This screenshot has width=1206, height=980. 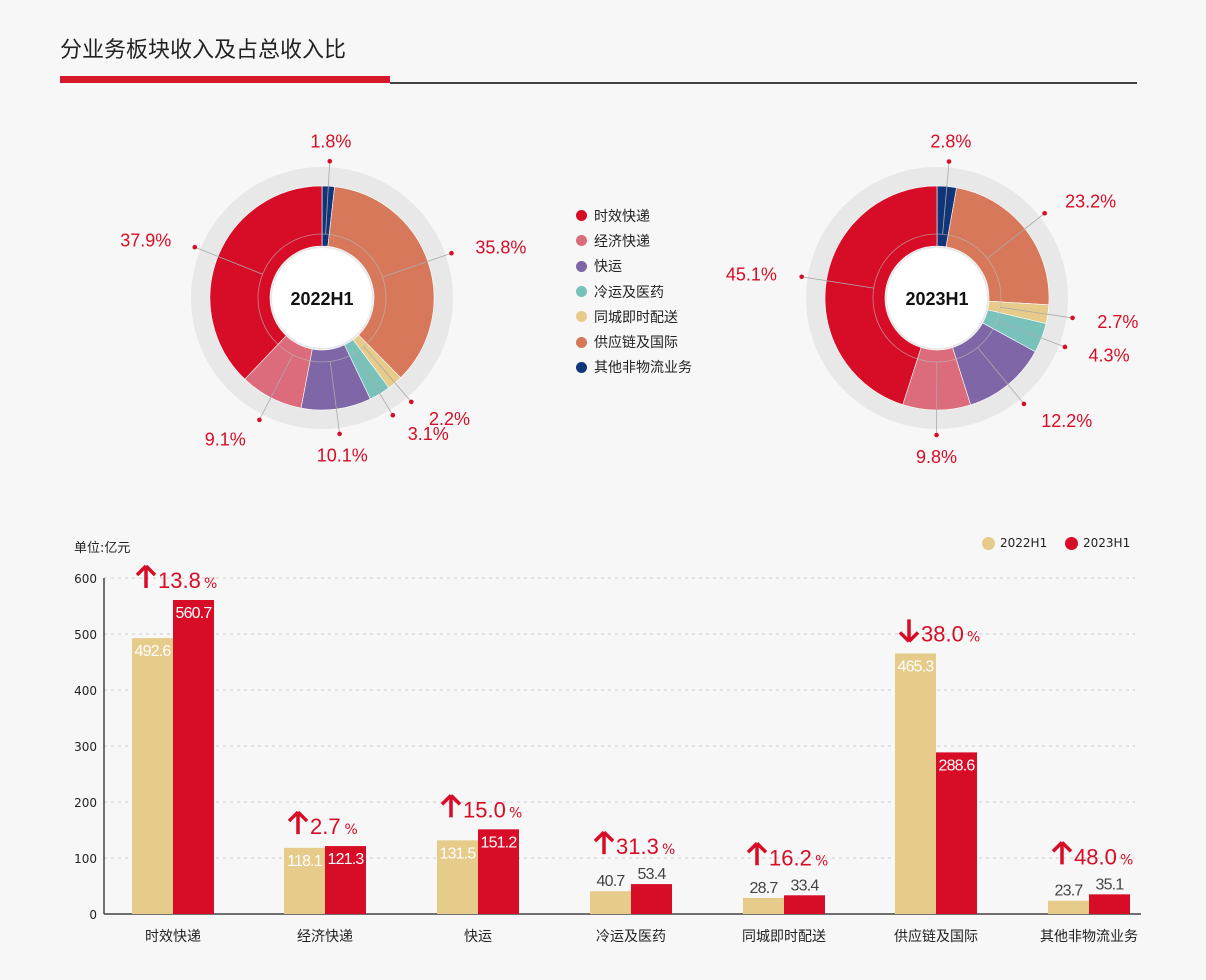 I want to click on bar-value-label: 131.5, so click(x=457, y=853).